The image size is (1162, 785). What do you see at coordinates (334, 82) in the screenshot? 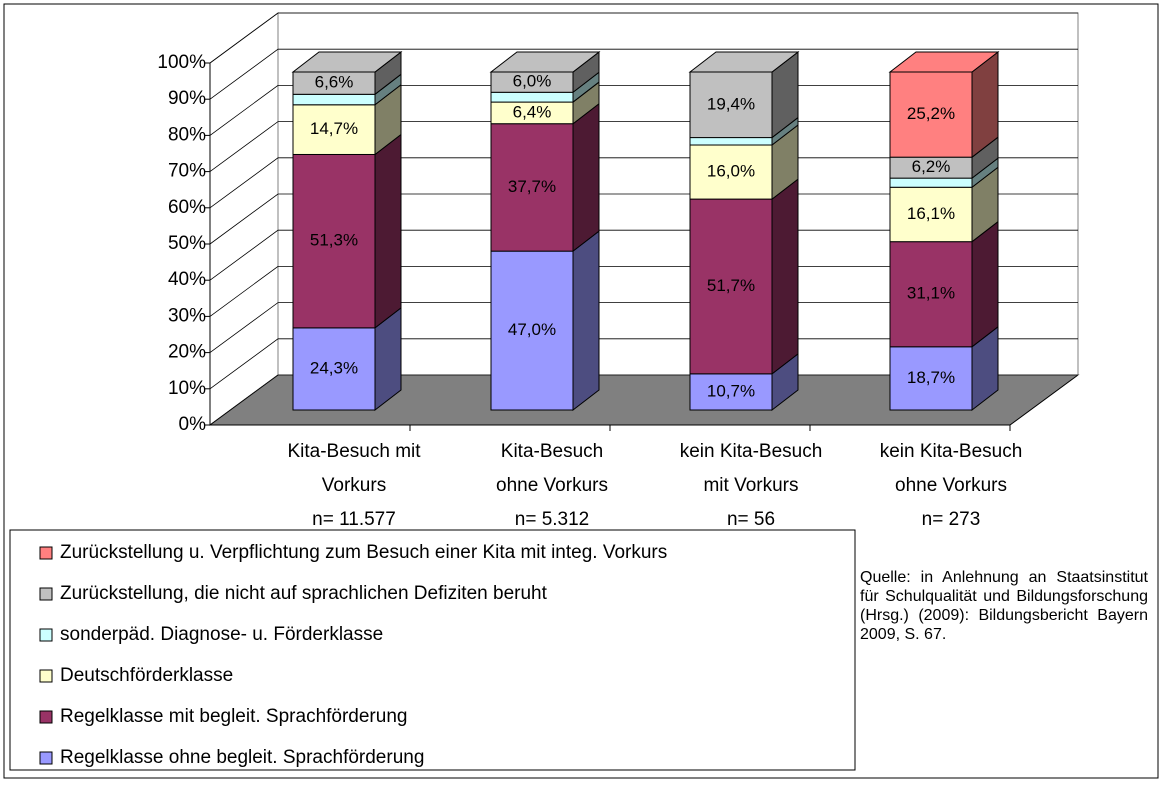
I see `data-label: 6,6%` at bounding box center [334, 82].